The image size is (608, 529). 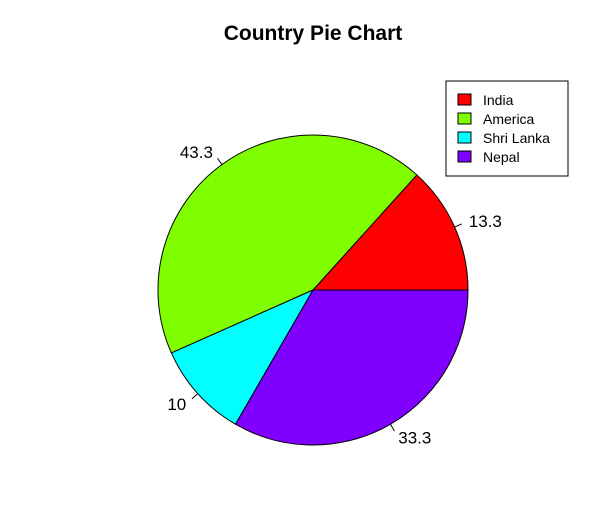 I want to click on slice-label: 33.3, so click(x=414, y=438).